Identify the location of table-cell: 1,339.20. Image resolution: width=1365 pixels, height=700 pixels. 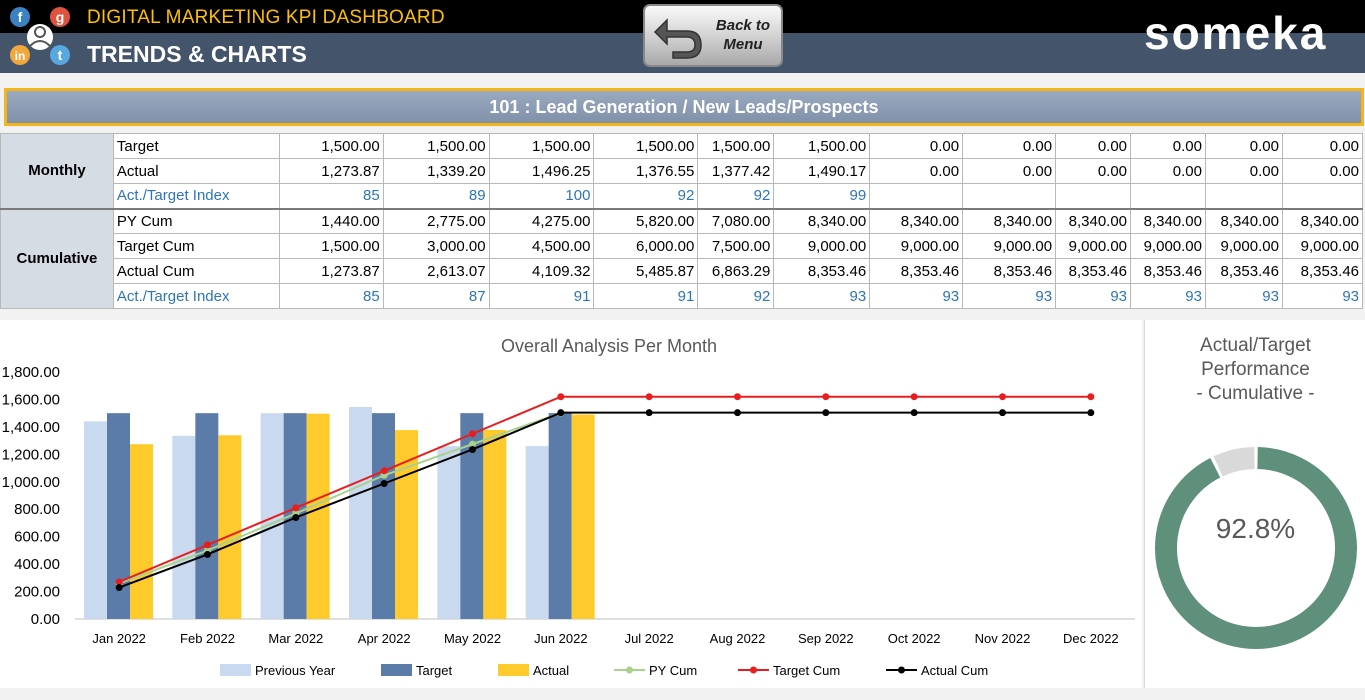
(436, 171).